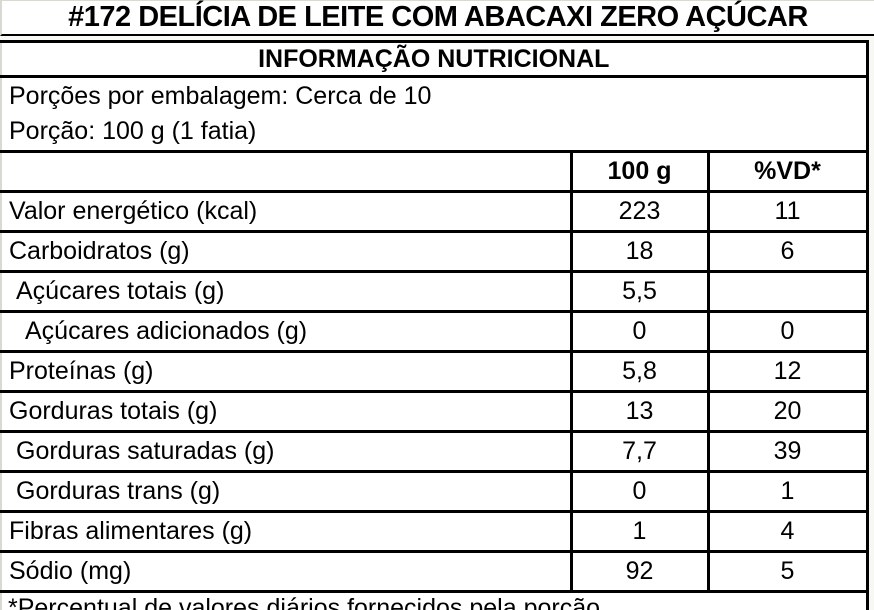  What do you see at coordinates (639, 291) in the screenshot?
I see `nutrient-amount: 5,5` at bounding box center [639, 291].